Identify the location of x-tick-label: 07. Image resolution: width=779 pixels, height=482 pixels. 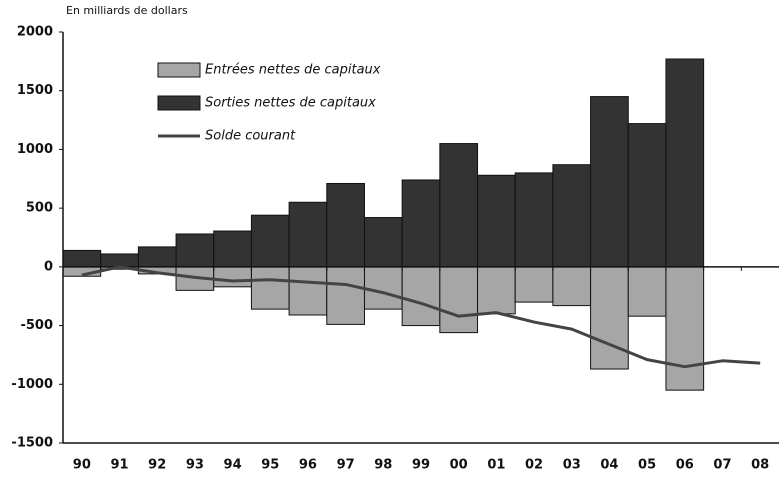
(722, 465).